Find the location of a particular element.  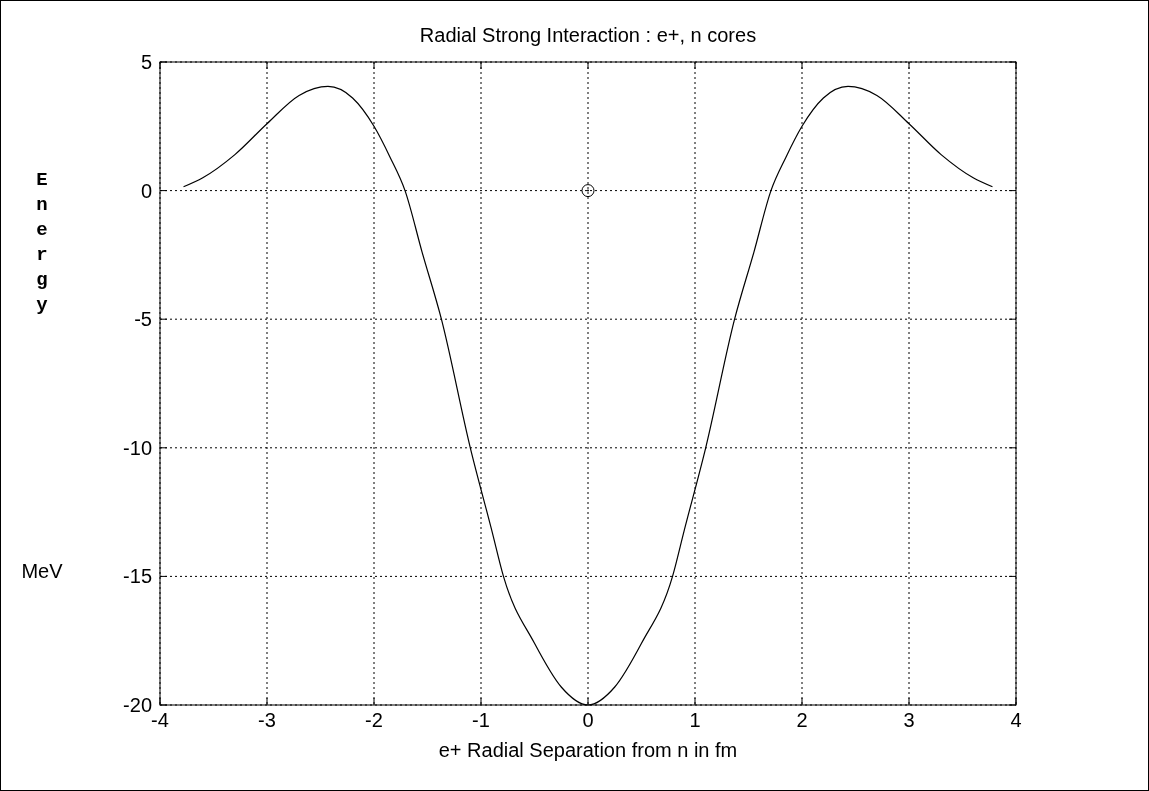

y-tick-label: -10 is located at coordinates (137, 447).